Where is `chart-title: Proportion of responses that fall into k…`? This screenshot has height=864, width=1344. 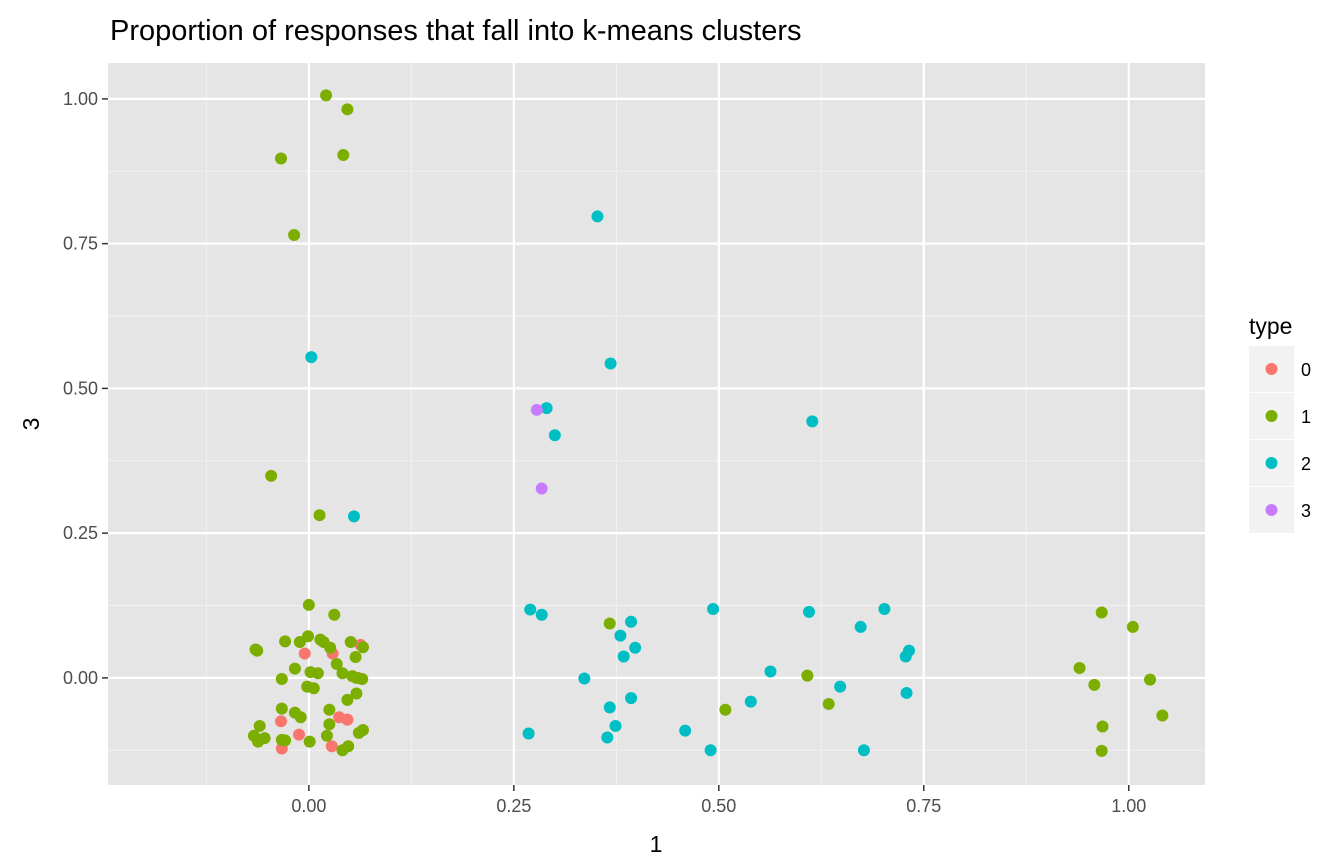
chart-title: Proportion of responses that fall into k… is located at coordinates (456, 31).